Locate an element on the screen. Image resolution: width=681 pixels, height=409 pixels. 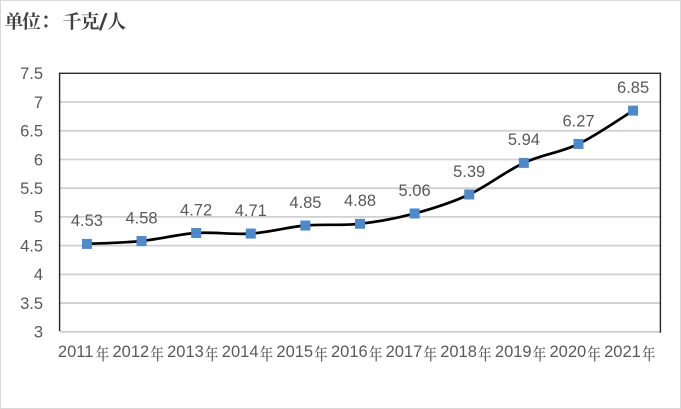
svg-text: 6.85 is located at coordinates (633, 88).